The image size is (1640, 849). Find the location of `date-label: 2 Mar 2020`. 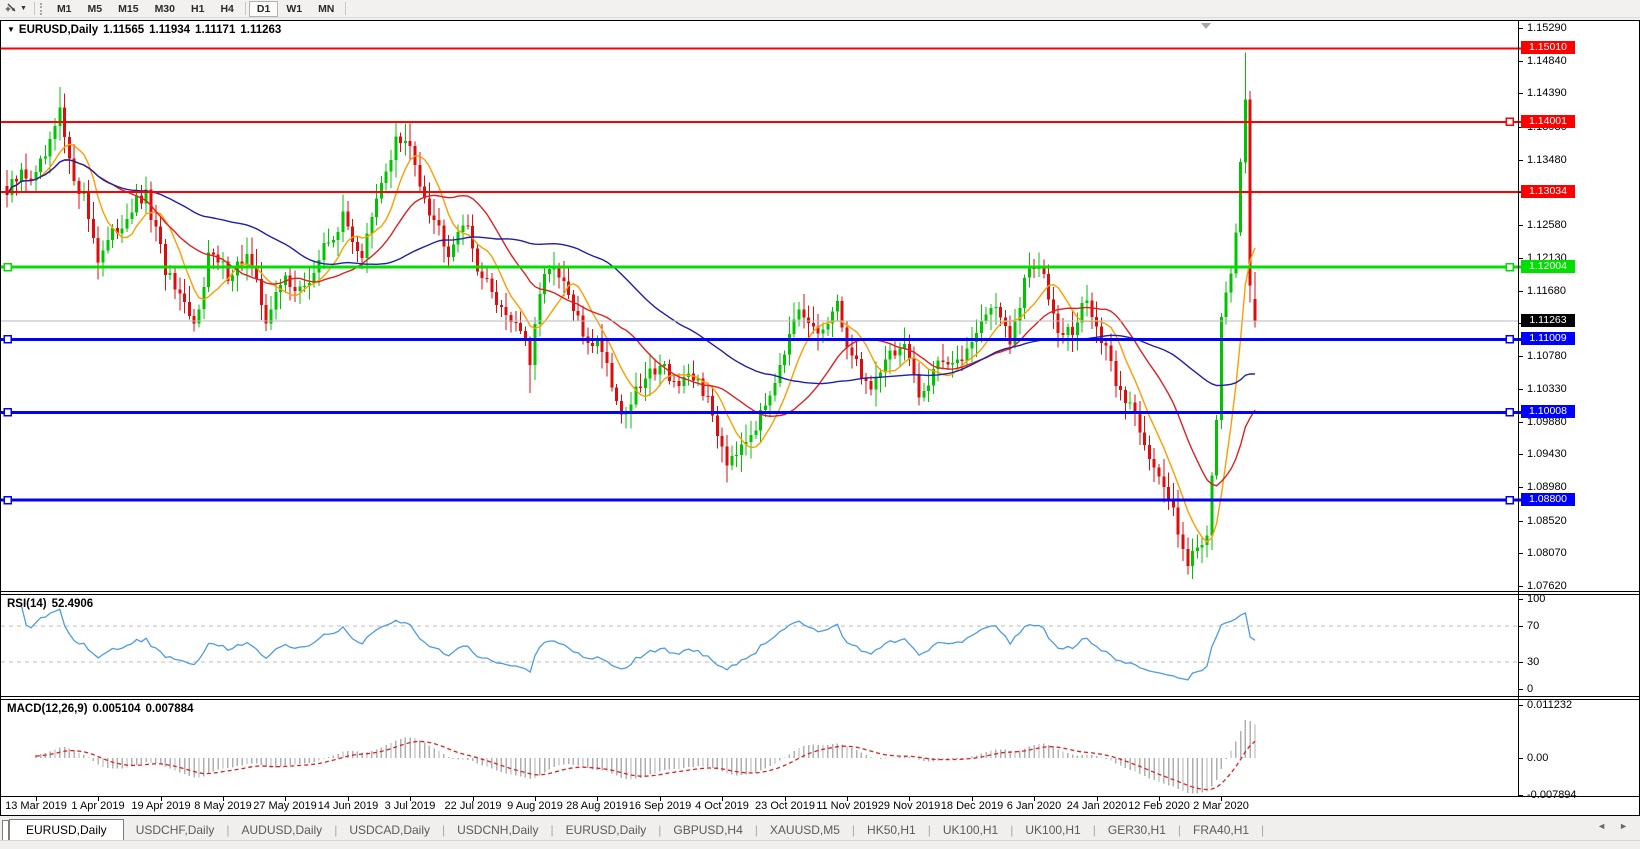

date-label: 2 Mar 2020 is located at coordinates (1221, 806).